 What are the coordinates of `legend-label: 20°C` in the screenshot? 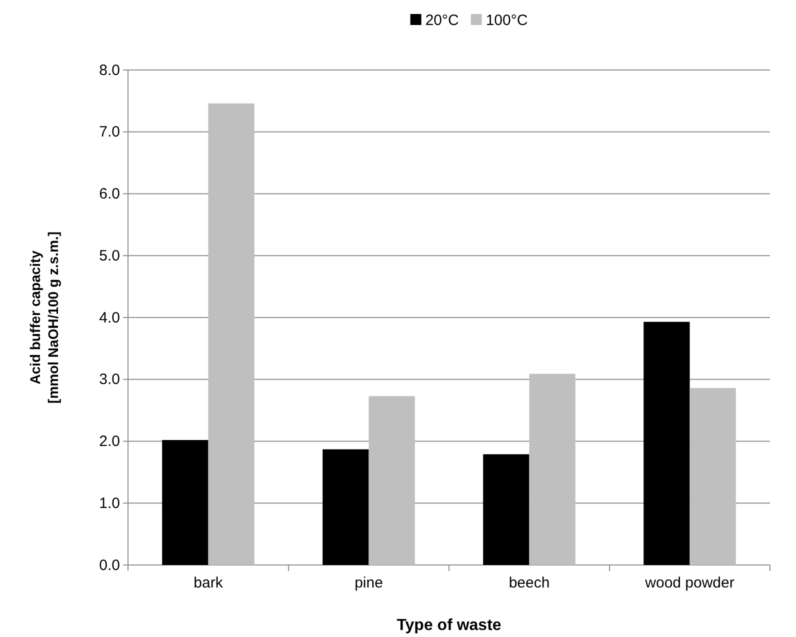 It's located at (442, 20).